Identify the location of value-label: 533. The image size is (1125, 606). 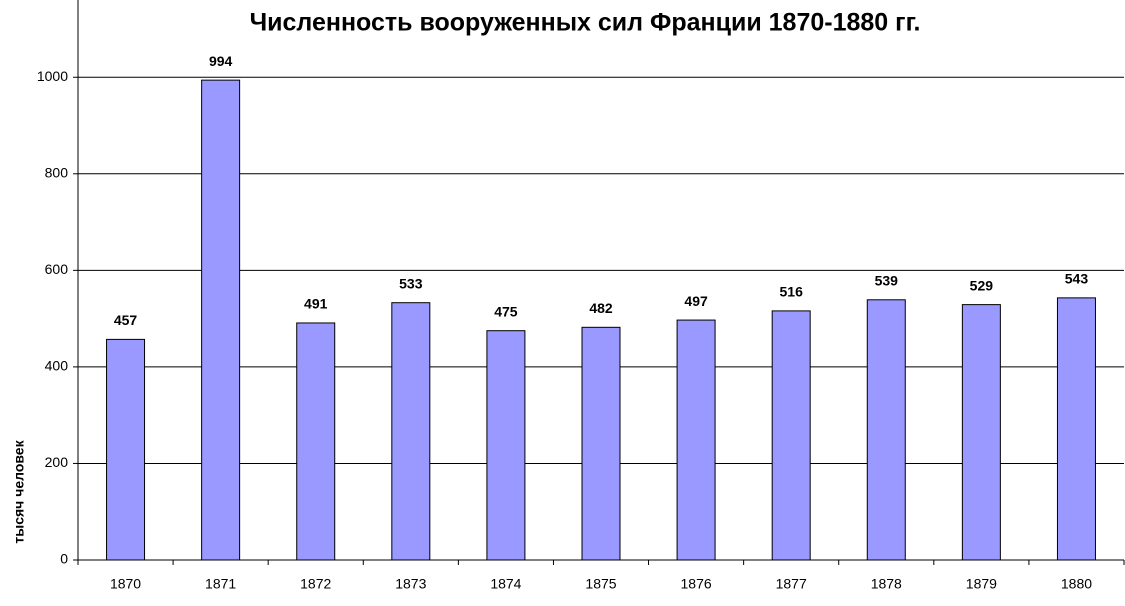
(411, 283).